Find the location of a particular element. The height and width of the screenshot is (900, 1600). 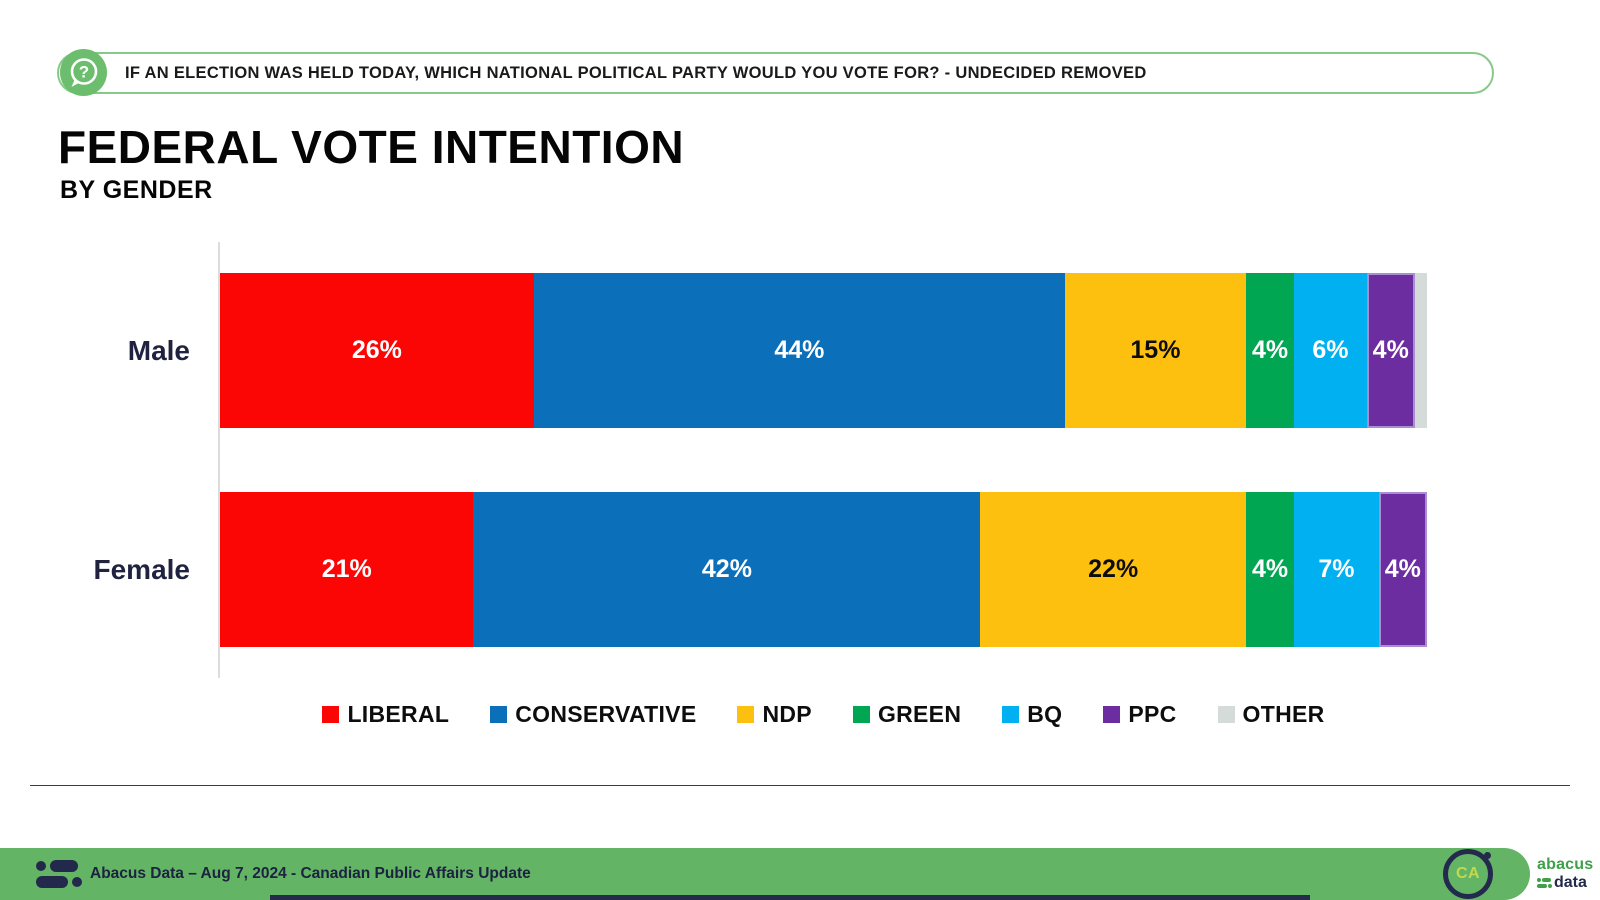

liberal-swatch is located at coordinates (331, 714).